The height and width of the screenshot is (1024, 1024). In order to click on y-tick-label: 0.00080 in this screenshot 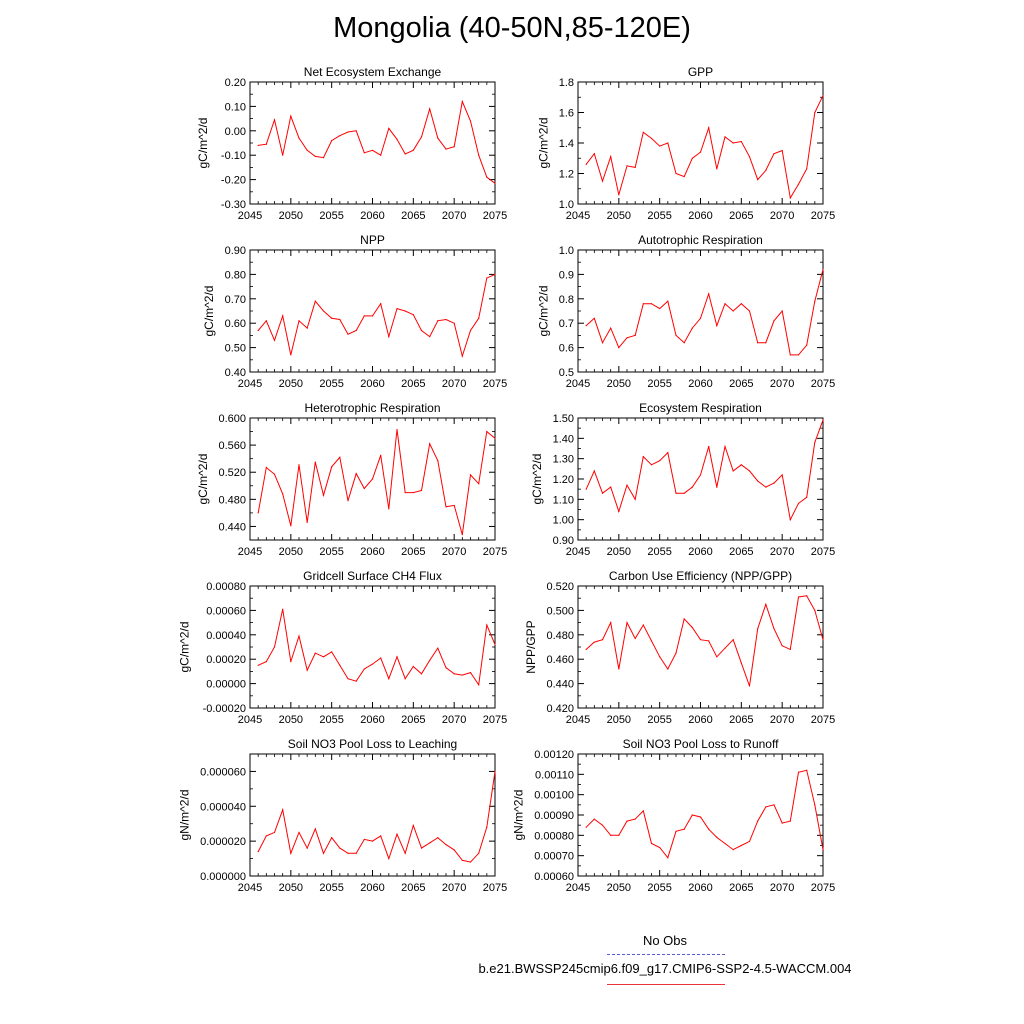, I will do `click(554, 836)`.